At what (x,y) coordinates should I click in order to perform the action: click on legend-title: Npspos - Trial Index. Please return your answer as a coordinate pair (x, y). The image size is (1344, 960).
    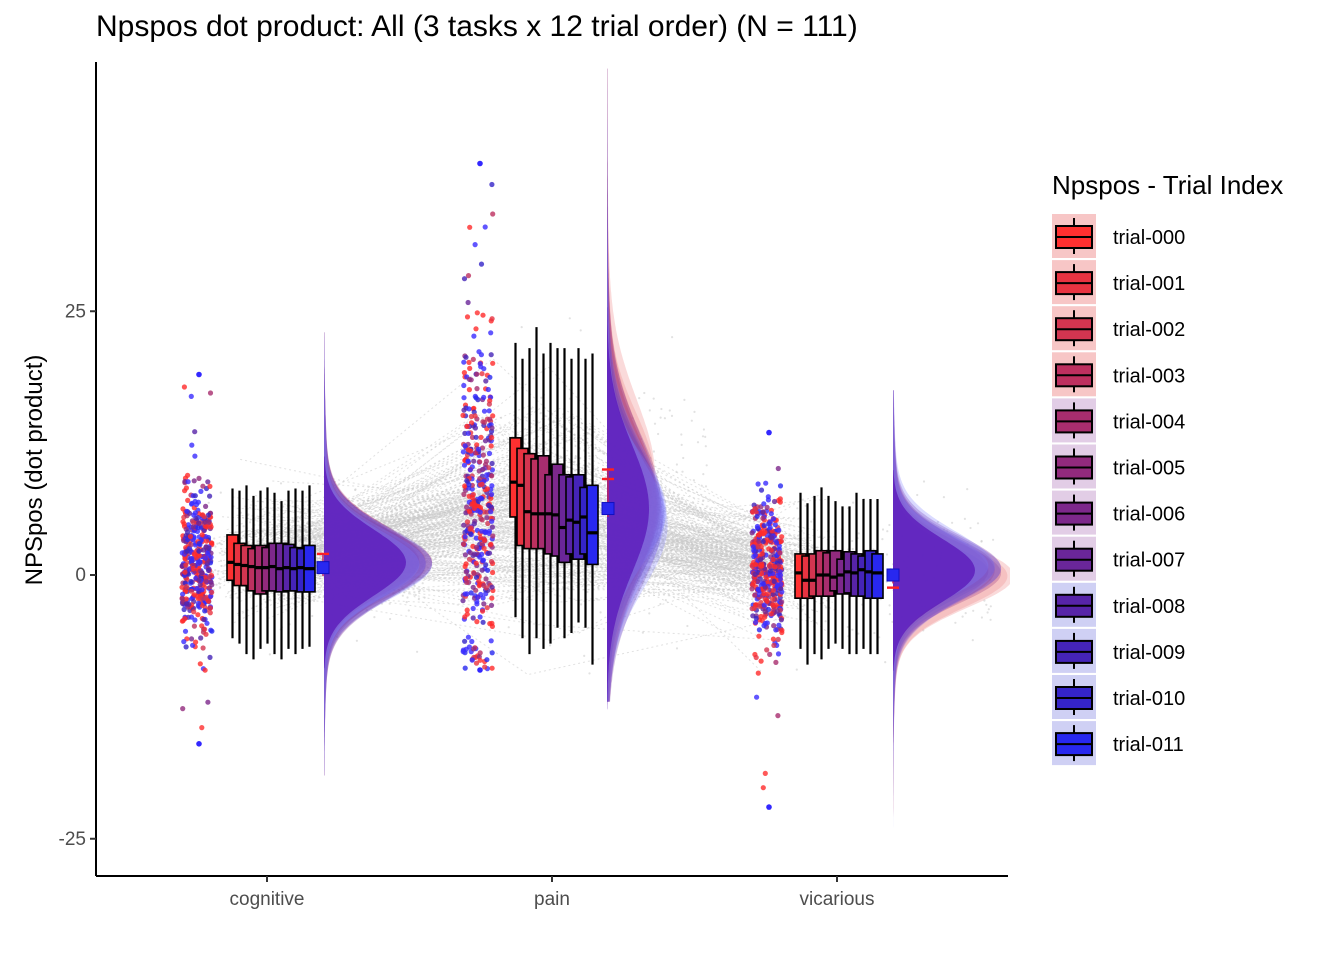
    Looking at the image, I should click on (1168, 185).